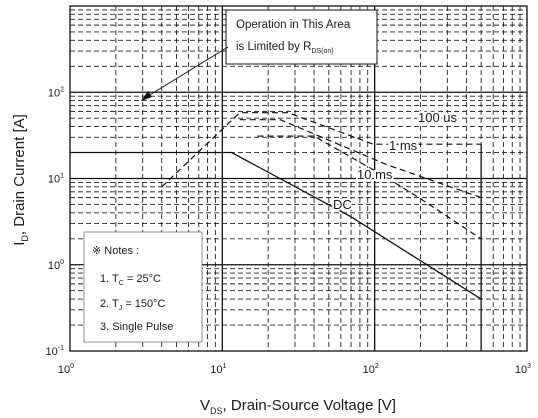  I want to click on y-tick-label: 10⁻¹, so click(55, 351).